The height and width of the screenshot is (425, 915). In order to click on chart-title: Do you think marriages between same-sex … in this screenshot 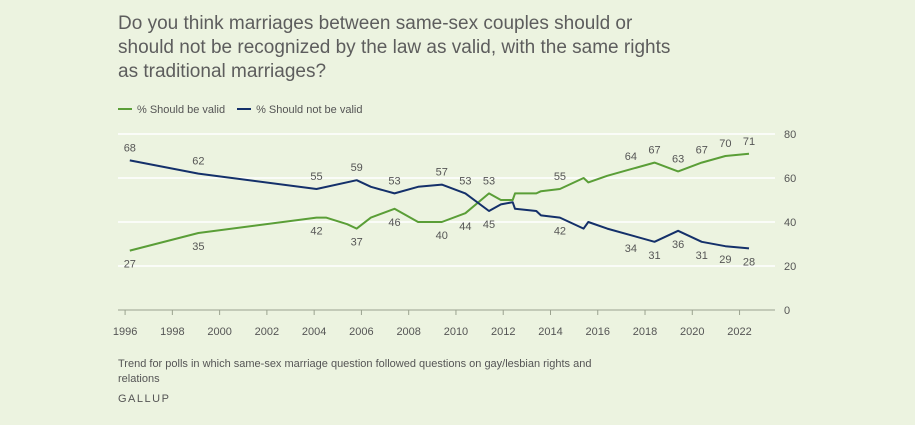, I will do `click(394, 47)`.